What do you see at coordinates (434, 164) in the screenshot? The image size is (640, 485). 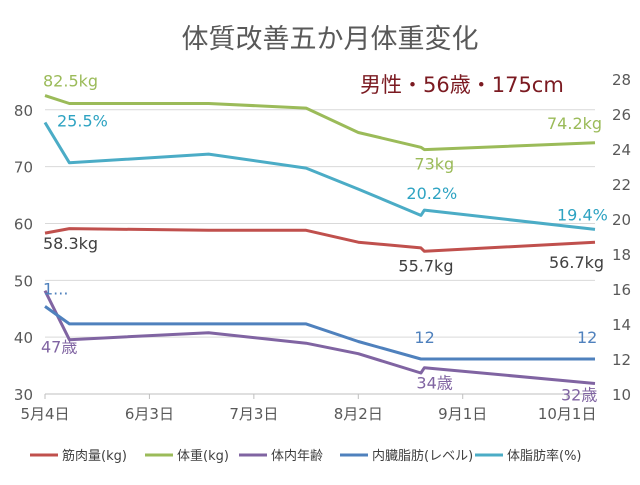 I see `data-label: 73kg` at bounding box center [434, 164].